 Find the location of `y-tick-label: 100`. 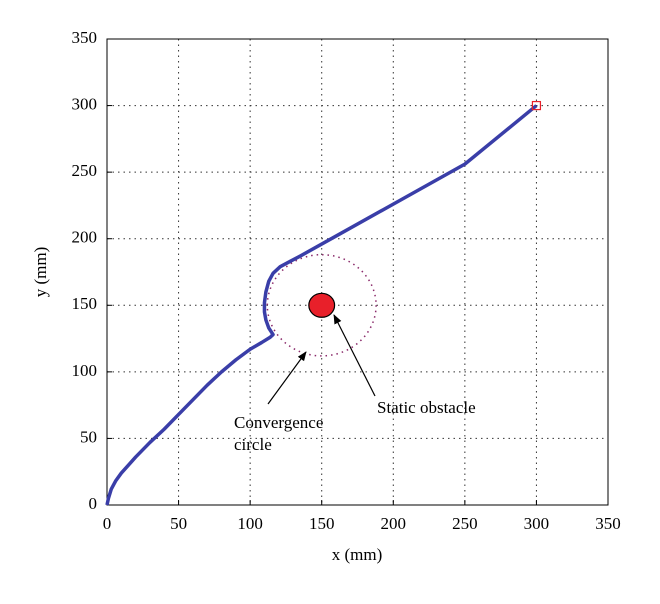

y-tick-label: 100 is located at coordinates (85, 370).